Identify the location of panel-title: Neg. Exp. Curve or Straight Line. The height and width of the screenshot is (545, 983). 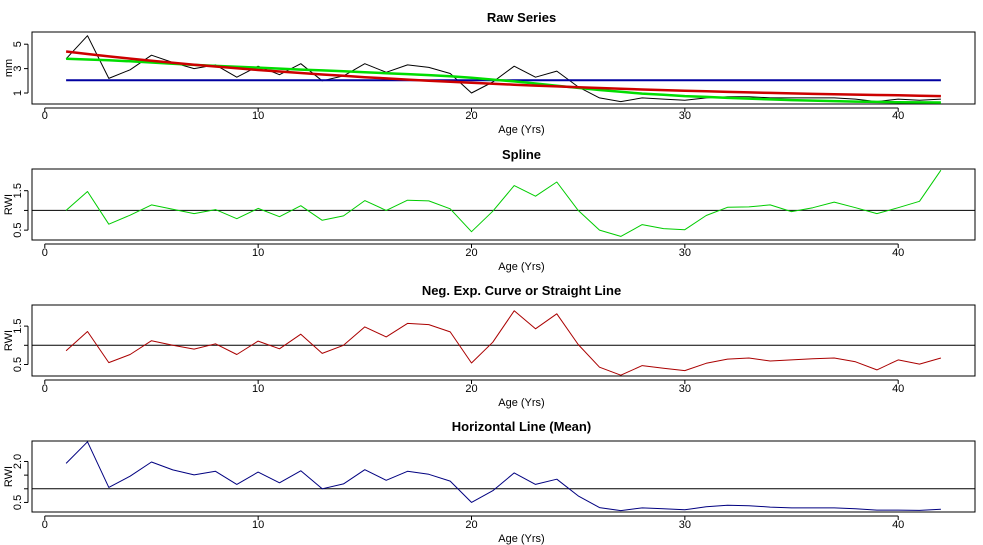
(521, 290).